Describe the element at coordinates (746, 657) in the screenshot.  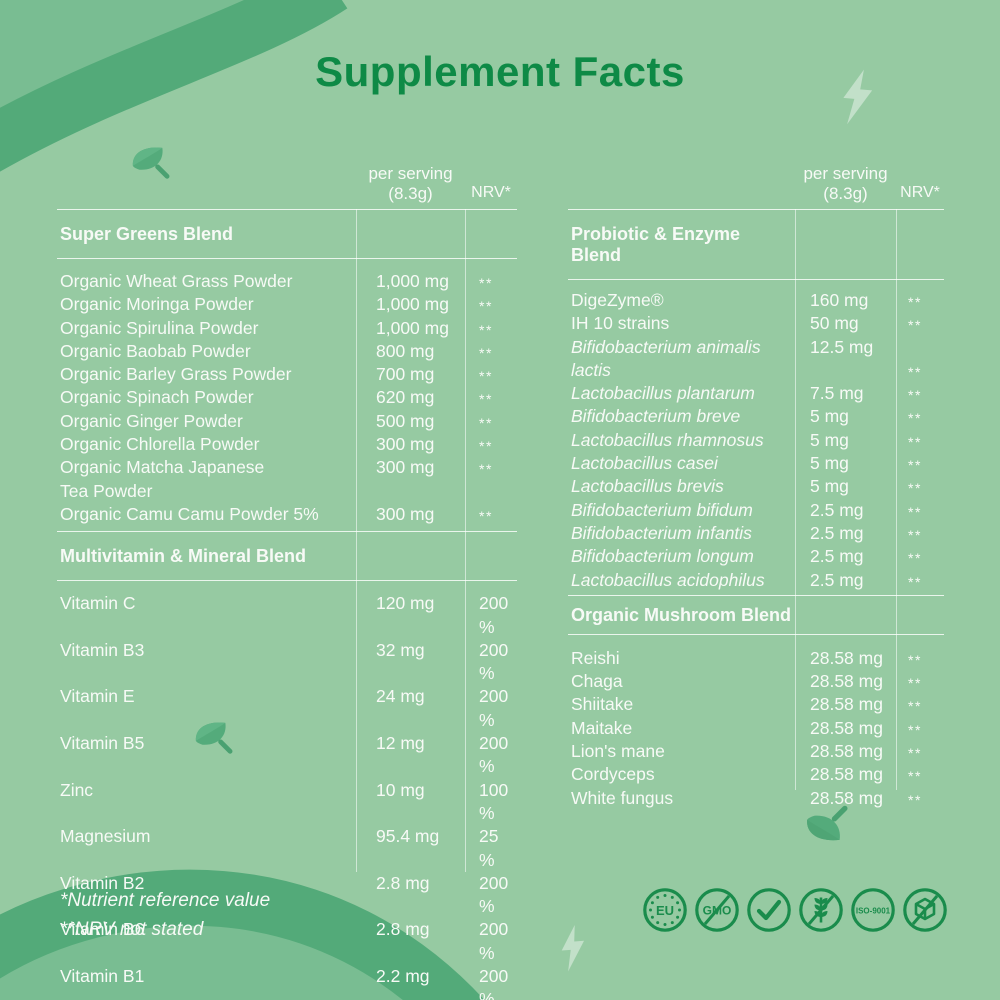
I see `ingredient-row: Reishi 28.58 mg **` at that location.